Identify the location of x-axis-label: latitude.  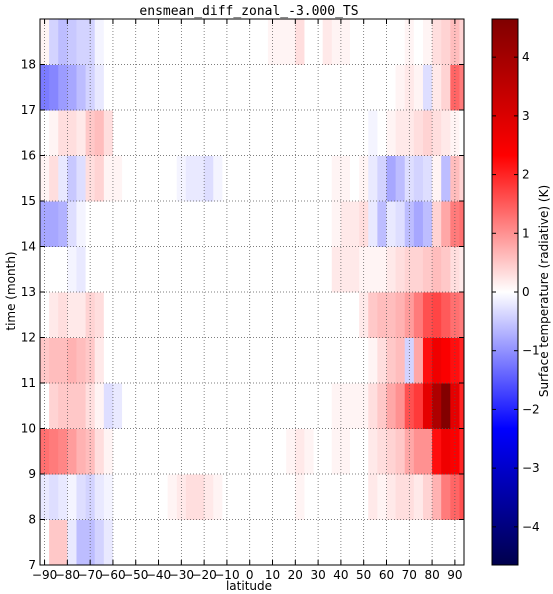
(249, 586).